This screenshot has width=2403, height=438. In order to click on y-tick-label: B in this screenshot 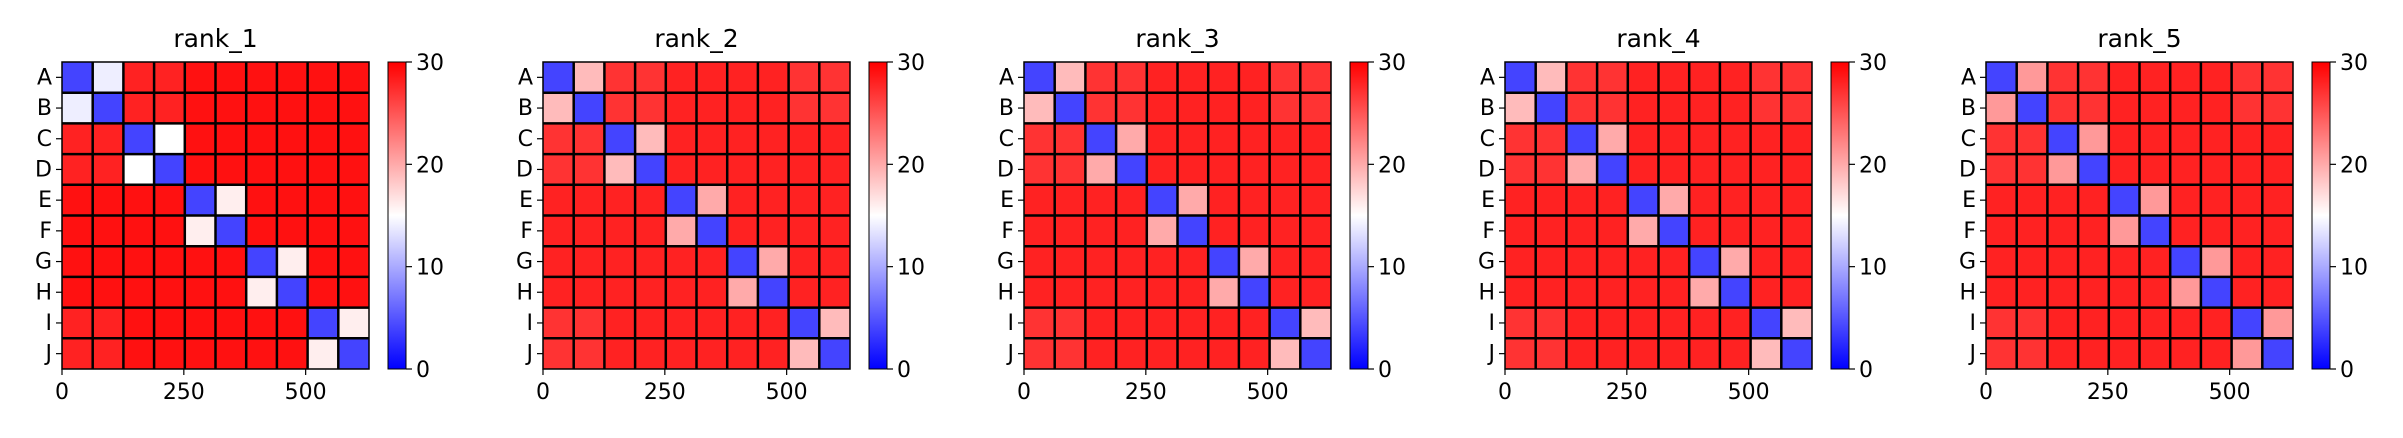, I will do `click(525, 108)`.